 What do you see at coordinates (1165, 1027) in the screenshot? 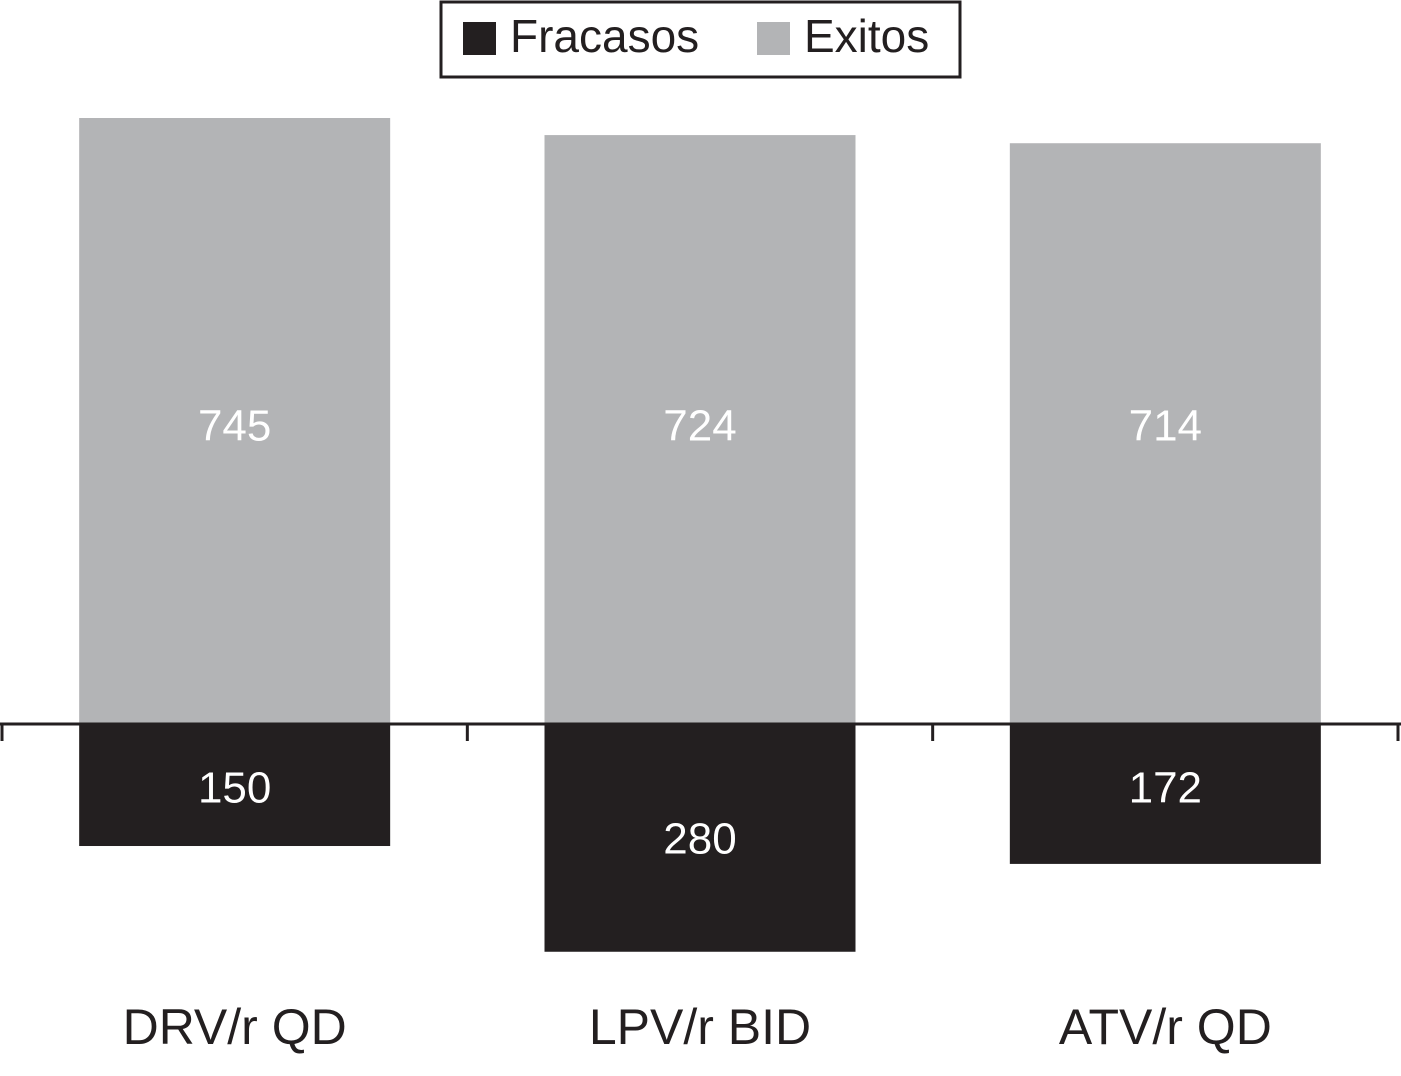
I see `x-tick-label: ATV/r QD` at bounding box center [1165, 1027].